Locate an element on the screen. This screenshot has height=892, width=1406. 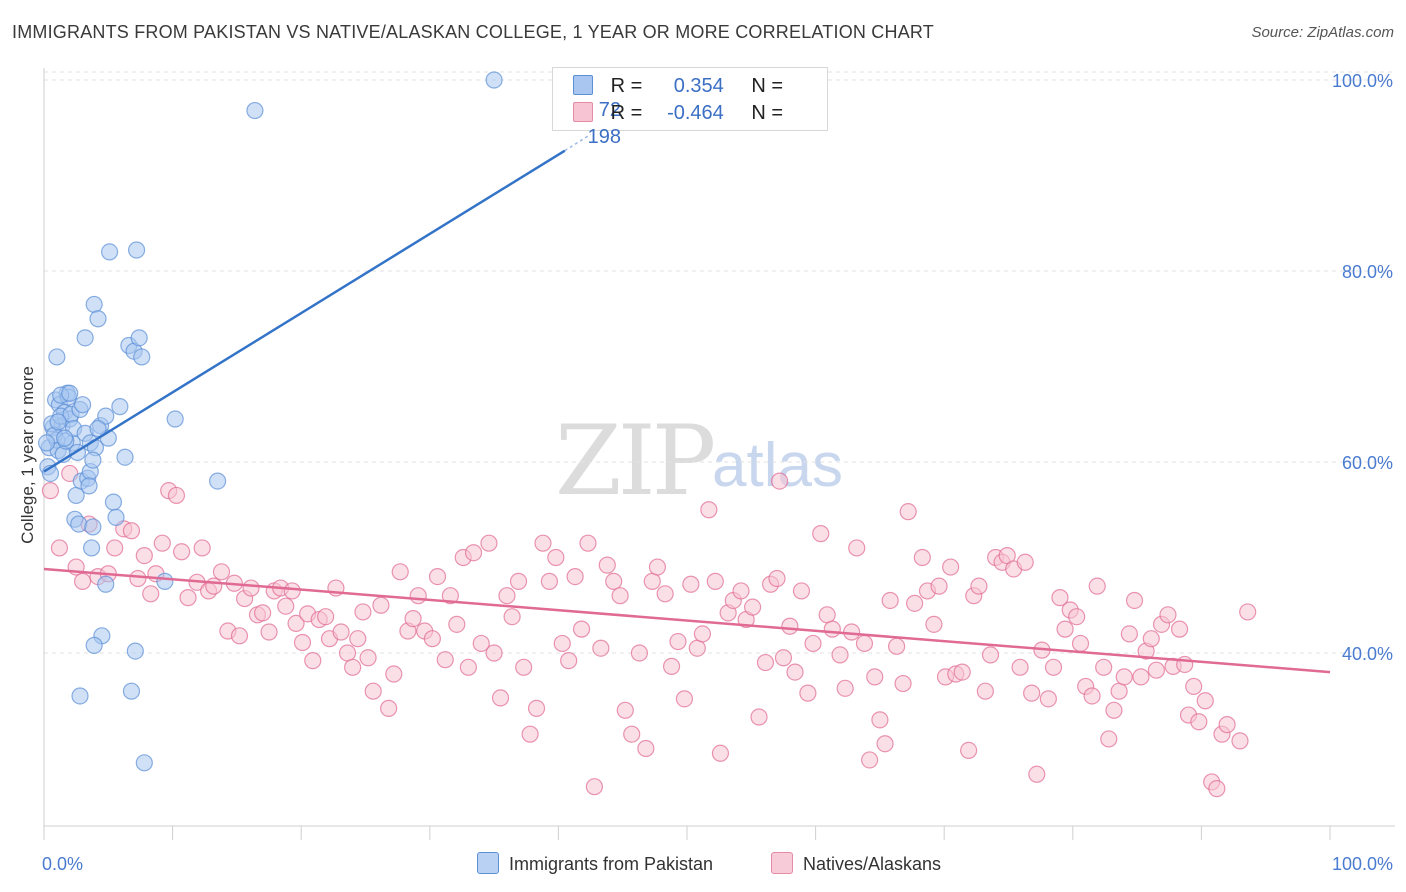
legend-row-natives: R = -0.464 N = 198 is located at coordinates (700, 113).